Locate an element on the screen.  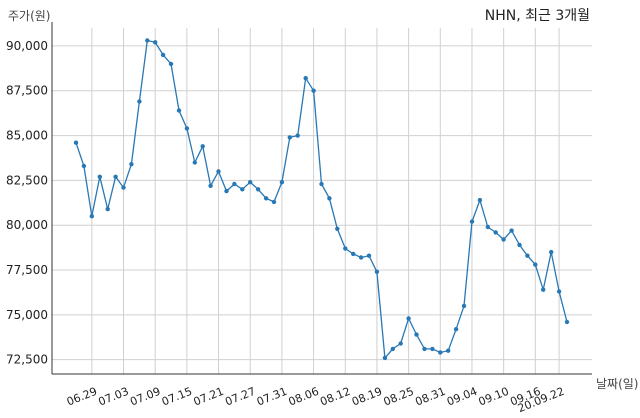
x-tick-label: 08.12 is located at coordinates (335, 397).